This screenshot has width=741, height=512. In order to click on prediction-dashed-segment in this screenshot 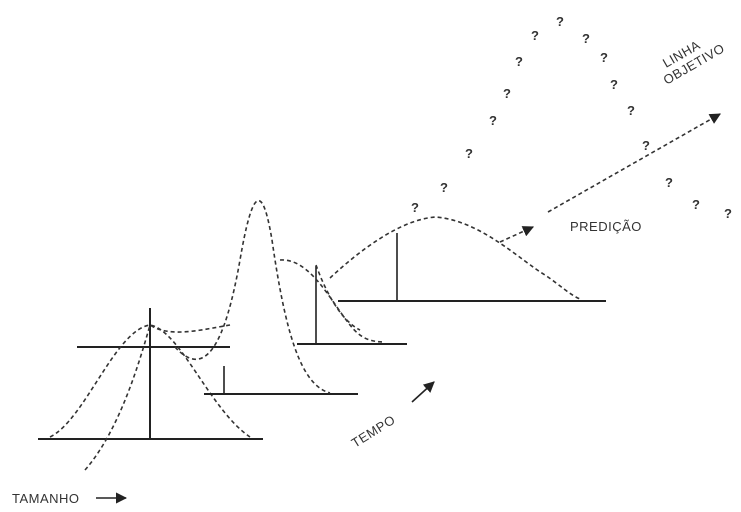, I will do `click(517, 234)`.